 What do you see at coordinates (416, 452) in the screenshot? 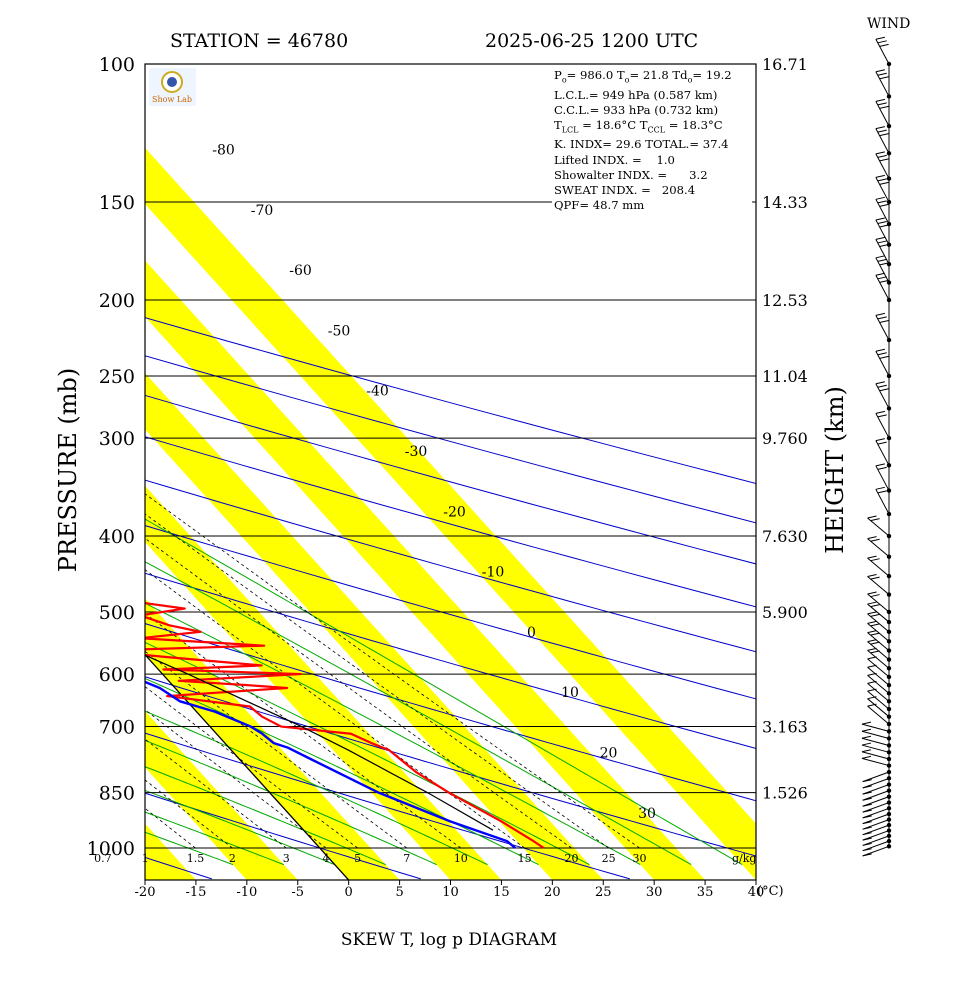
I see `isotherm-label: -30` at bounding box center [416, 452].